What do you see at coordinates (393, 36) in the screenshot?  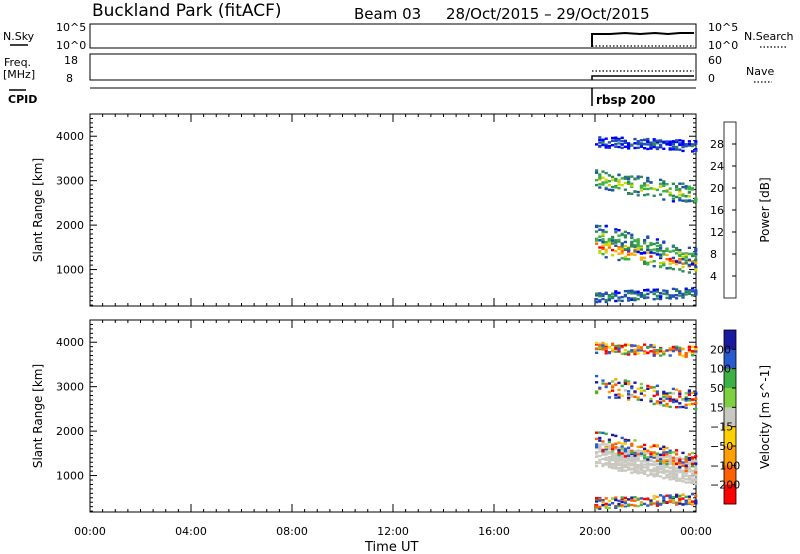 I see `nsky-strip-frame` at bounding box center [393, 36].